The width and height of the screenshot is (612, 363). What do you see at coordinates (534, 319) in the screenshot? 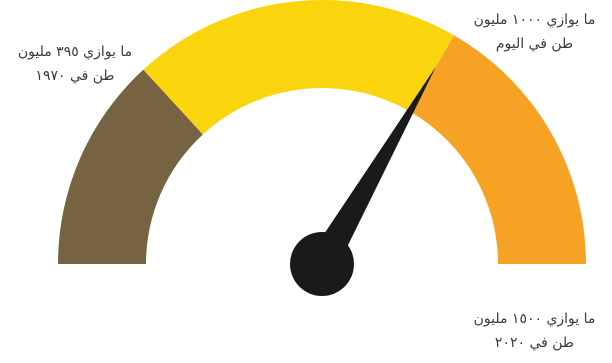
I see `label-2020-line1: ما يوازي ١٥٠٠ مليون` at bounding box center [534, 319].